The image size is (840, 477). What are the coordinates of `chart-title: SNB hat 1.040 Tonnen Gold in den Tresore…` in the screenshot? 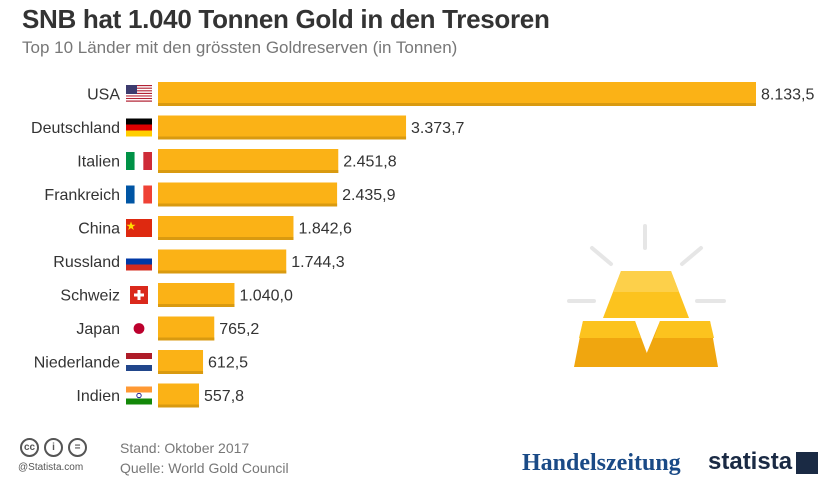 It's located at (286, 19).